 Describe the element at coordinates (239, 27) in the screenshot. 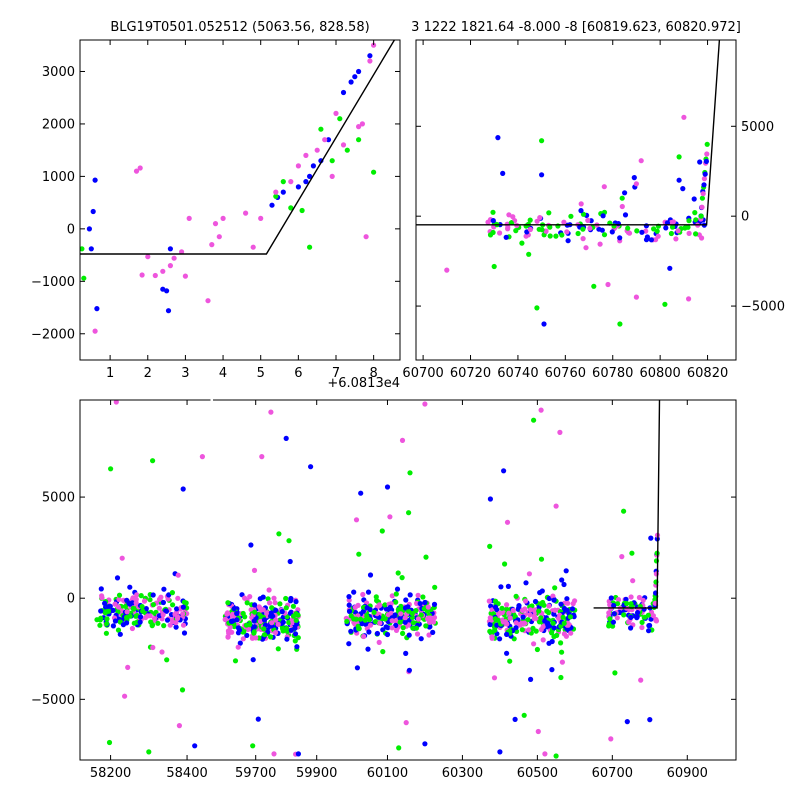

I see `top-left-title: BLG19T0501.052512 (5063.56, 828.58)` at that location.